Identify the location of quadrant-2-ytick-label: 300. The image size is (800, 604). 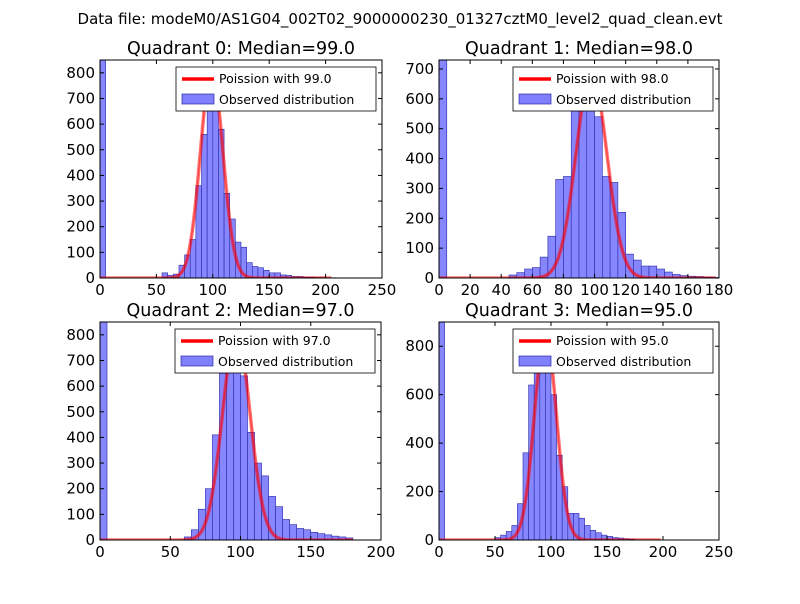
(80, 463).